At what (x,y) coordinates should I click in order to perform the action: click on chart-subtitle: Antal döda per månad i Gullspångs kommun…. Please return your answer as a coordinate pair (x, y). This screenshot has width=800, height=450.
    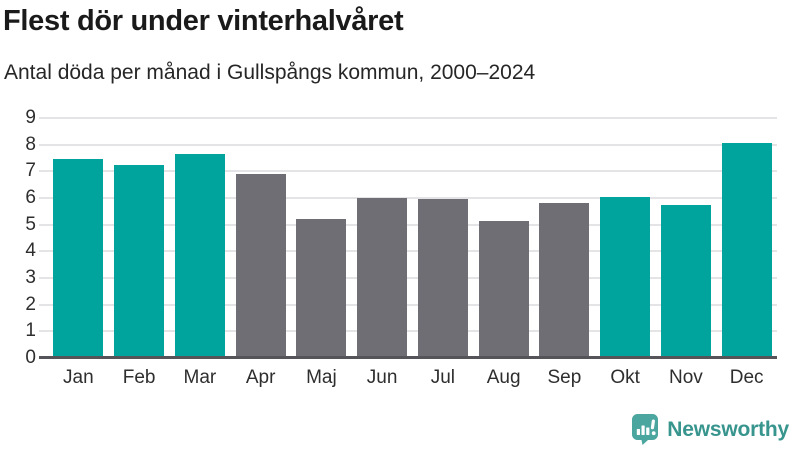
    Looking at the image, I should click on (270, 72).